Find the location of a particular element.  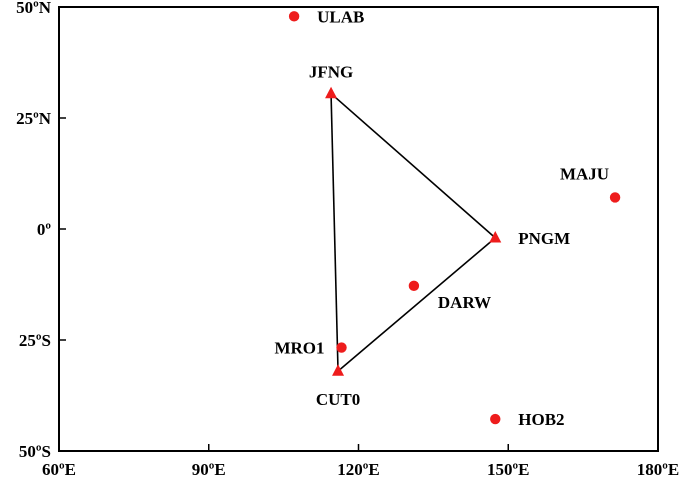

y-axis-ticks: 50ºN 25ºN 0º 25ºS 50ºS is located at coordinates (41, 230).